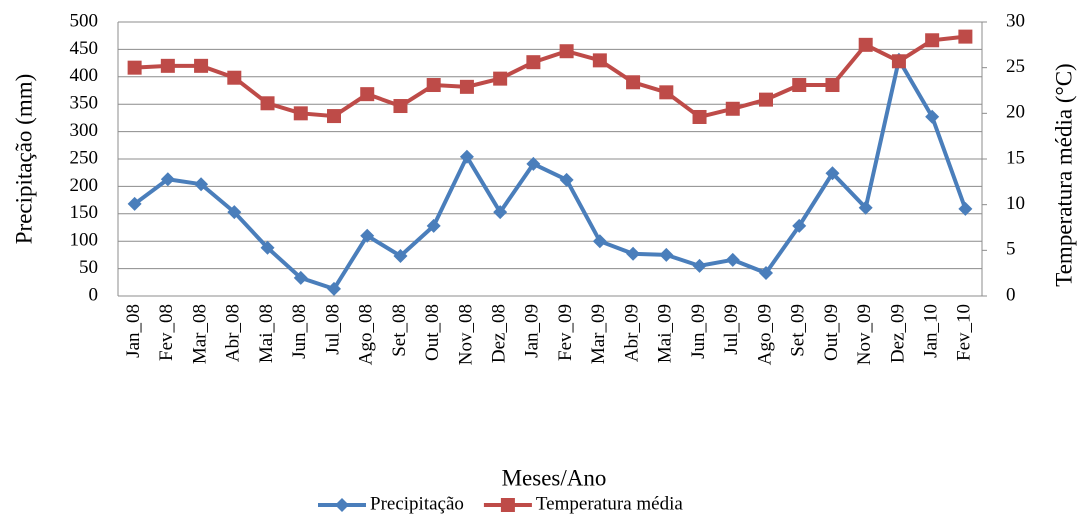 This screenshot has height=518, width=1082. I want to click on y2-tick-label: 0, so click(1011, 294).